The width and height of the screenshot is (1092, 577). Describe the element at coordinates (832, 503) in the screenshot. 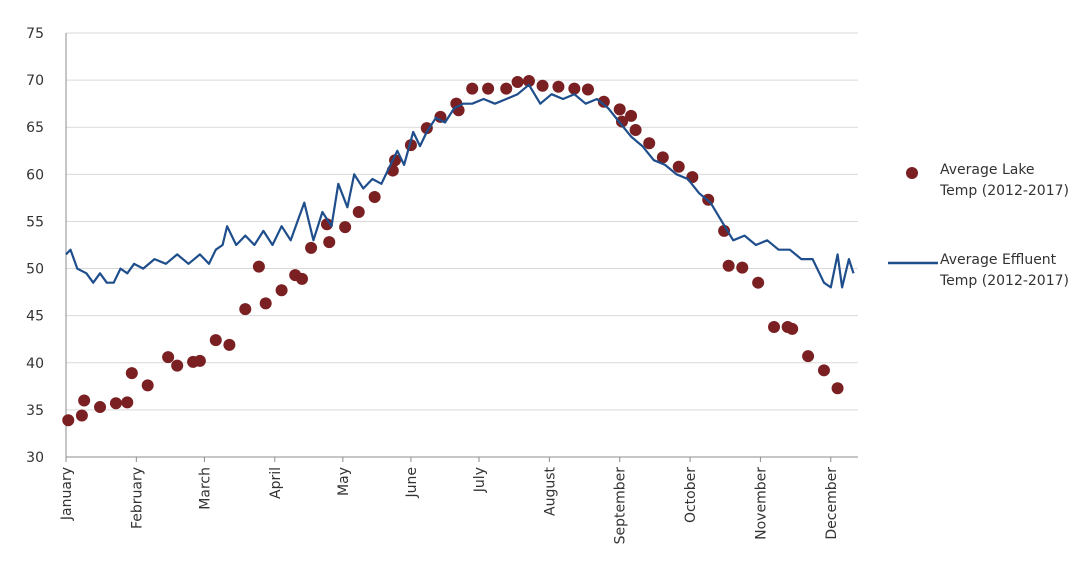

I see `x-tick-label: December` at that location.